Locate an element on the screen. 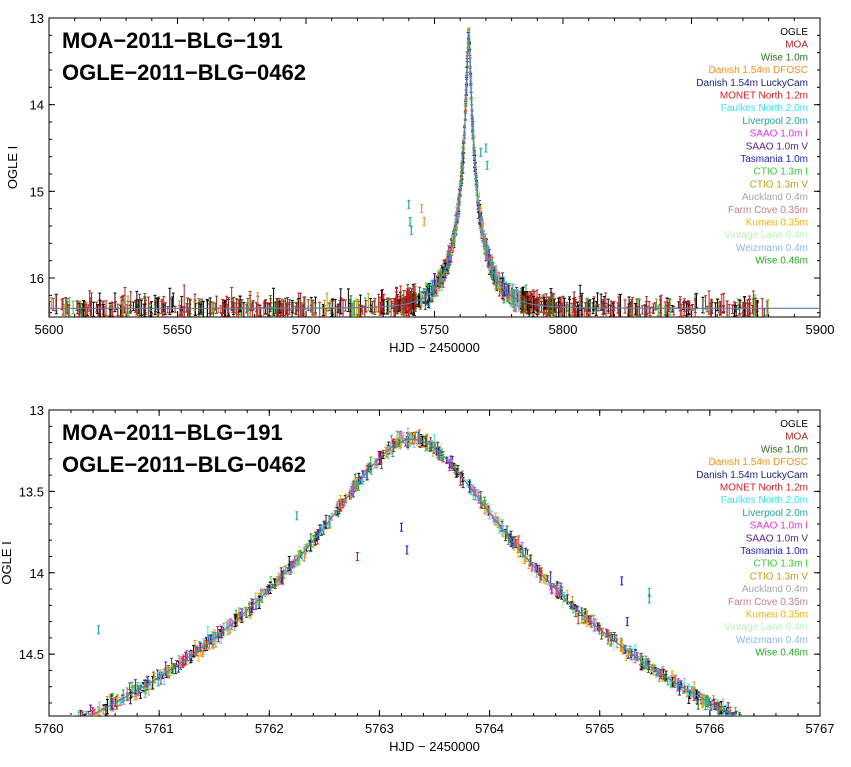 The image size is (851, 767). legend-entry: Farm Cove 0.35m is located at coordinates (768, 210).